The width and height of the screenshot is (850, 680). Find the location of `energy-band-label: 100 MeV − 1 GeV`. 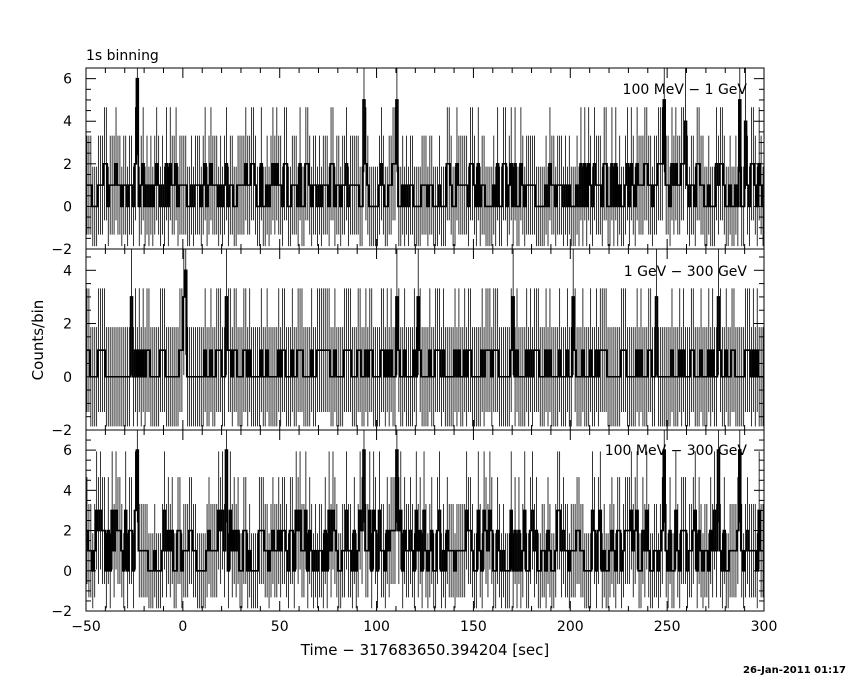

energy-band-label: 100 MeV − 1 GeV is located at coordinates (685, 90).